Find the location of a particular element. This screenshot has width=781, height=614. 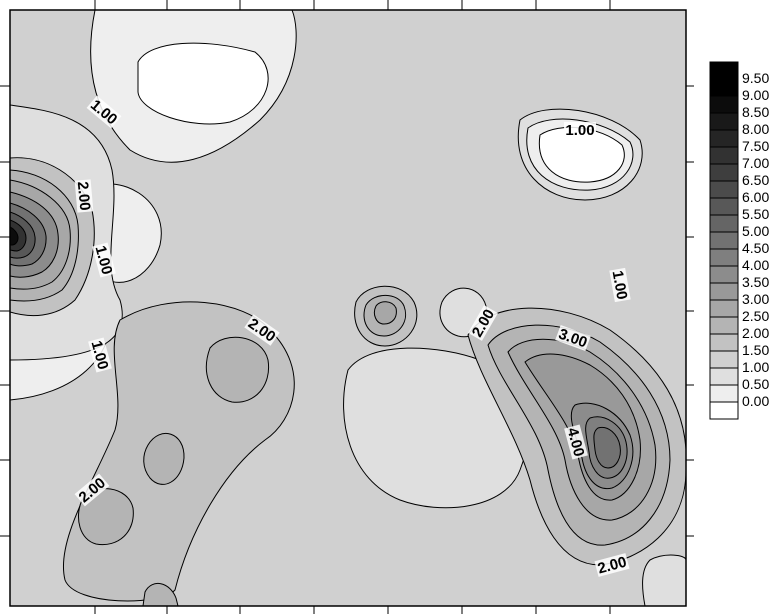

legend-label: 2.50 is located at coordinates (755, 316).